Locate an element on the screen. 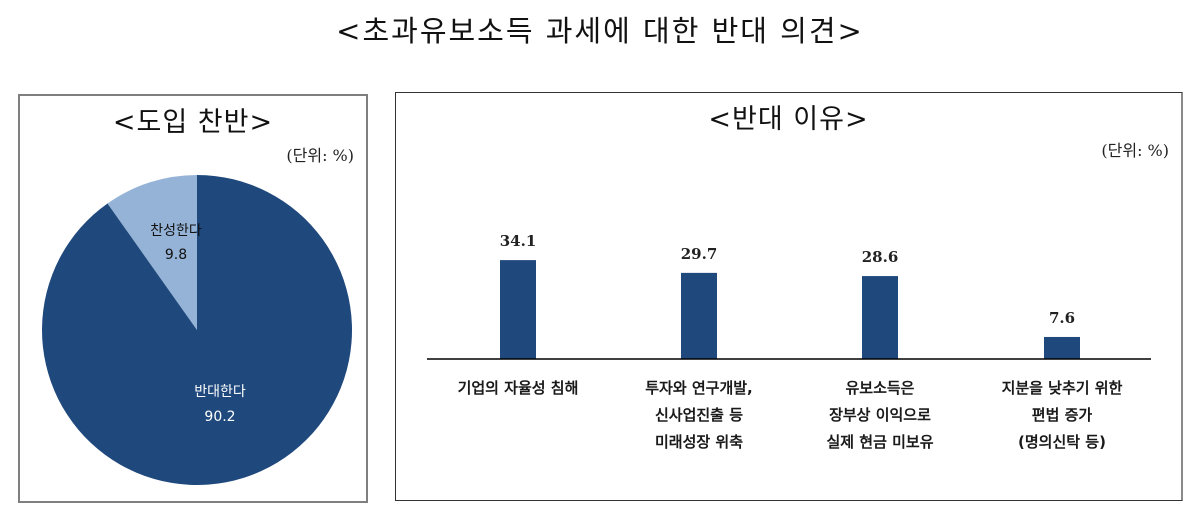  pie-label-oppose-value: 90.2 is located at coordinates (219, 417).